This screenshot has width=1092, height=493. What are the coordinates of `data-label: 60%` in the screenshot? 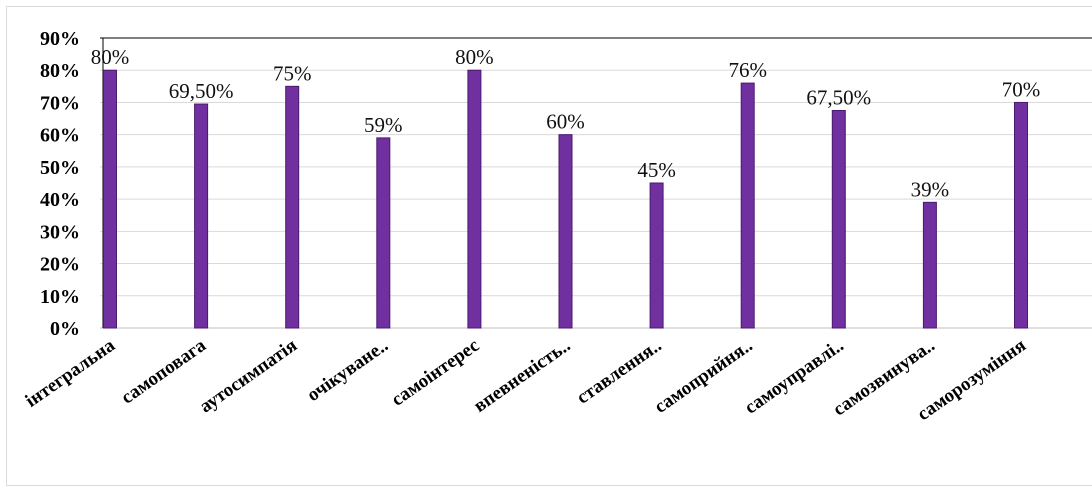 It's located at (565, 122).